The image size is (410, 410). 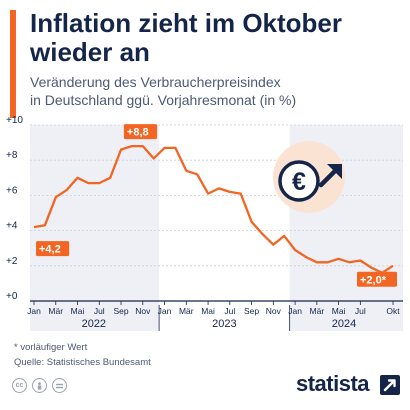 What do you see at coordinates (390, 385) in the screenshot?
I see `statista-logo-mark` at bounding box center [390, 385].